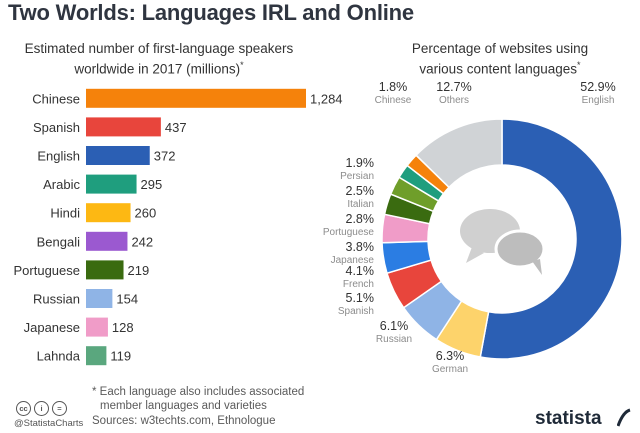 Image resolution: width=640 pixels, height=433 pixels. What do you see at coordinates (349, 232) in the screenshot?
I see `donut-name-label-portuguese: Portuguese` at bounding box center [349, 232].